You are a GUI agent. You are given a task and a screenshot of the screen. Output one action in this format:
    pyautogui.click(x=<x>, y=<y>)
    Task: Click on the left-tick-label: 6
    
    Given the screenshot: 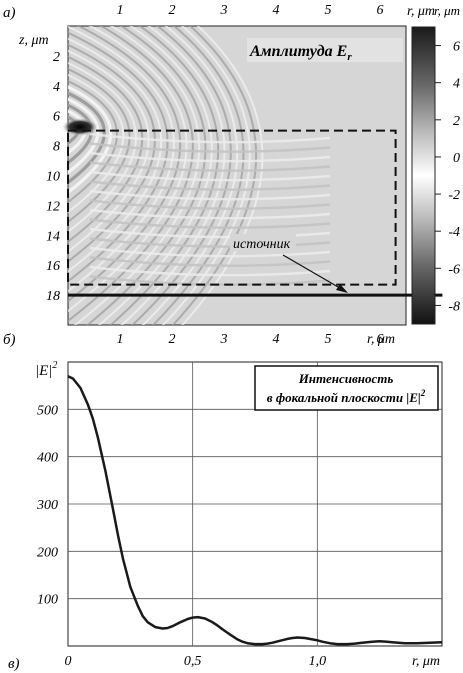 What is the action you would take?
    pyautogui.click(x=56, y=117)
    